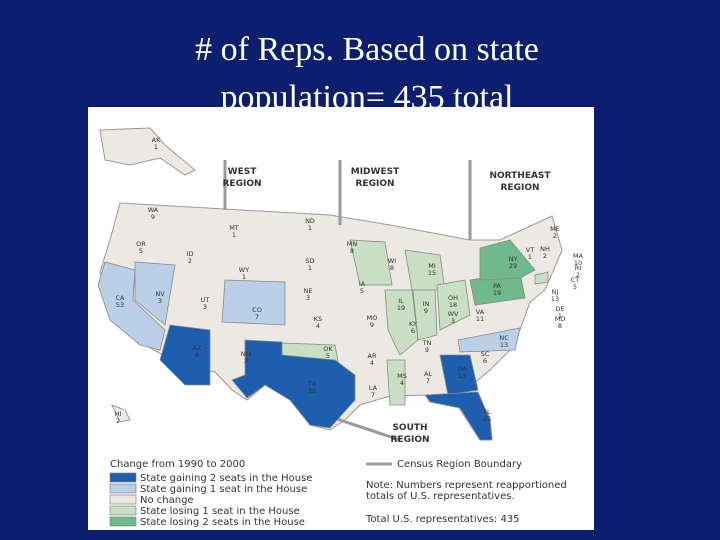 The image size is (720, 540). What do you see at coordinates (555, 229) in the screenshot?
I see `state-abbr: ME` at bounding box center [555, 229].